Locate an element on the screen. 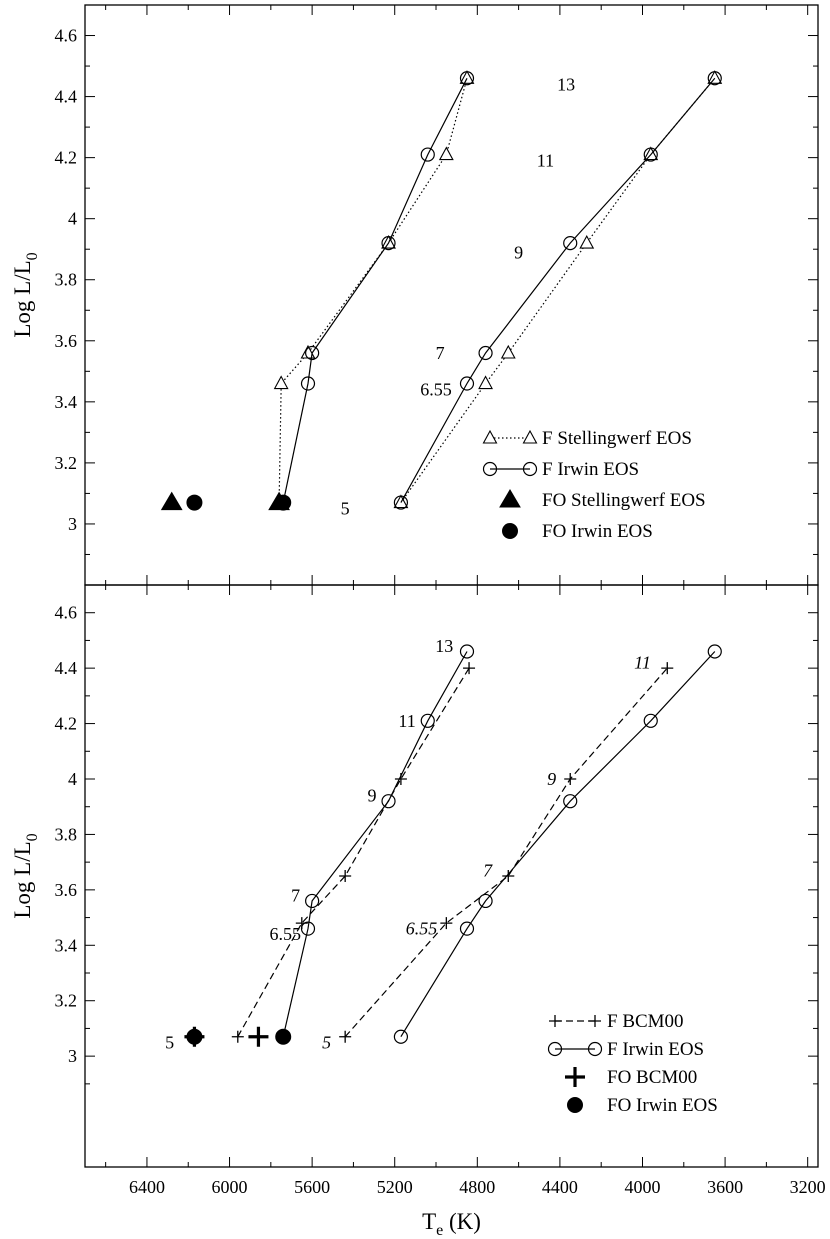 This screenshot has height=1239, width=830. x-tick-label: 4800 is located at coordinates (477, 1187).